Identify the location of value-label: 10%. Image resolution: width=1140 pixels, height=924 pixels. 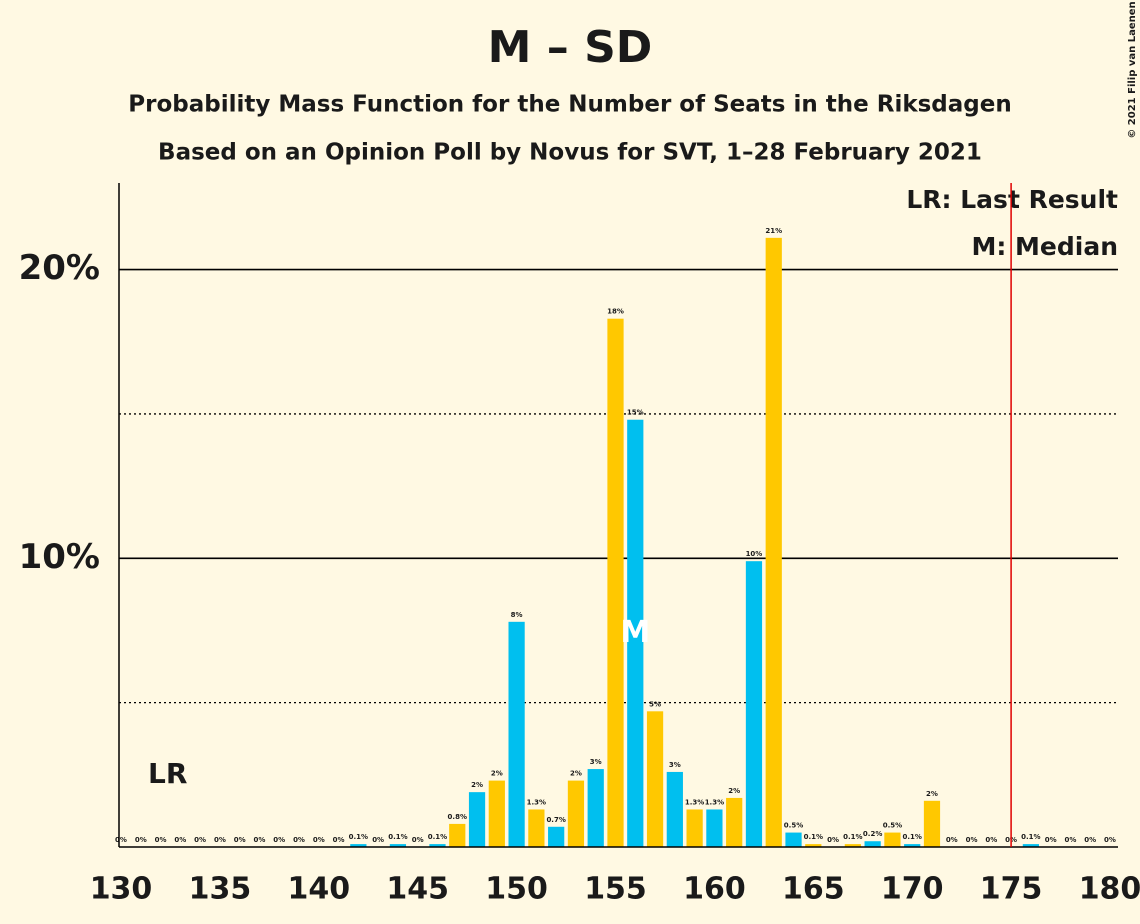
(754, 554).